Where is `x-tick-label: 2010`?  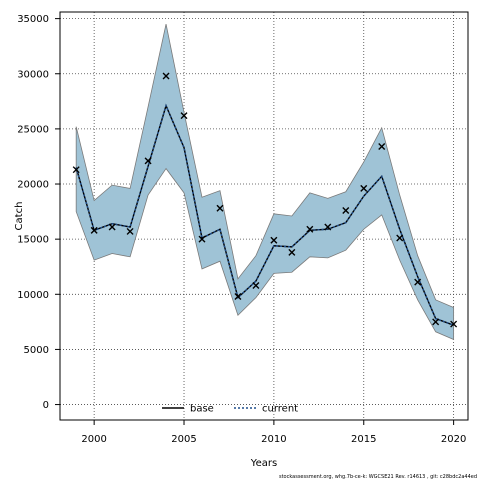
x-tick-label: 2010 is located at coordinates (273, 439).